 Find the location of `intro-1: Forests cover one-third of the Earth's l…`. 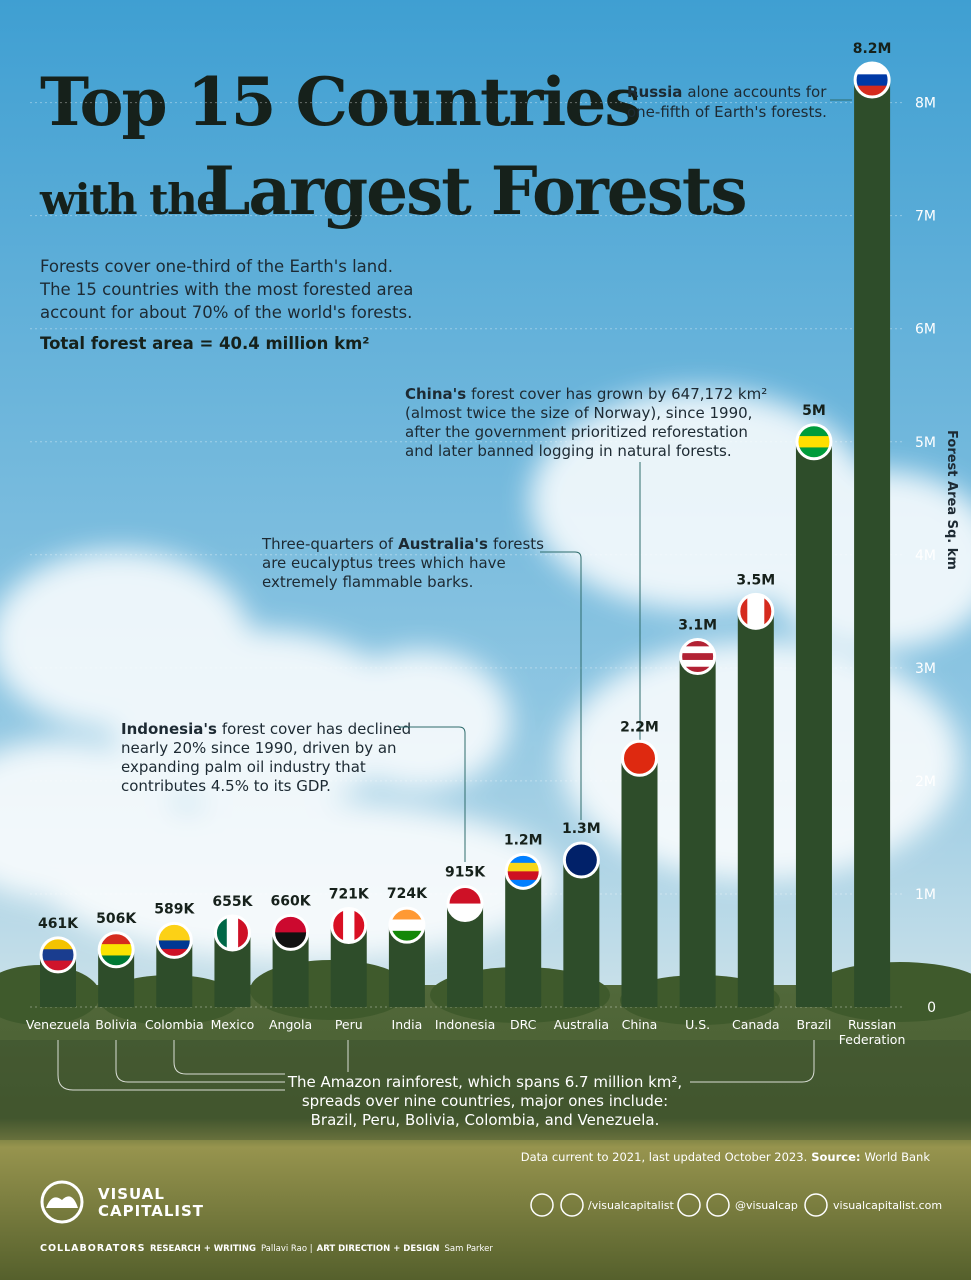

intro-1: Forests cover one-third of the Earth's l… is located at coordinates (216, 266).